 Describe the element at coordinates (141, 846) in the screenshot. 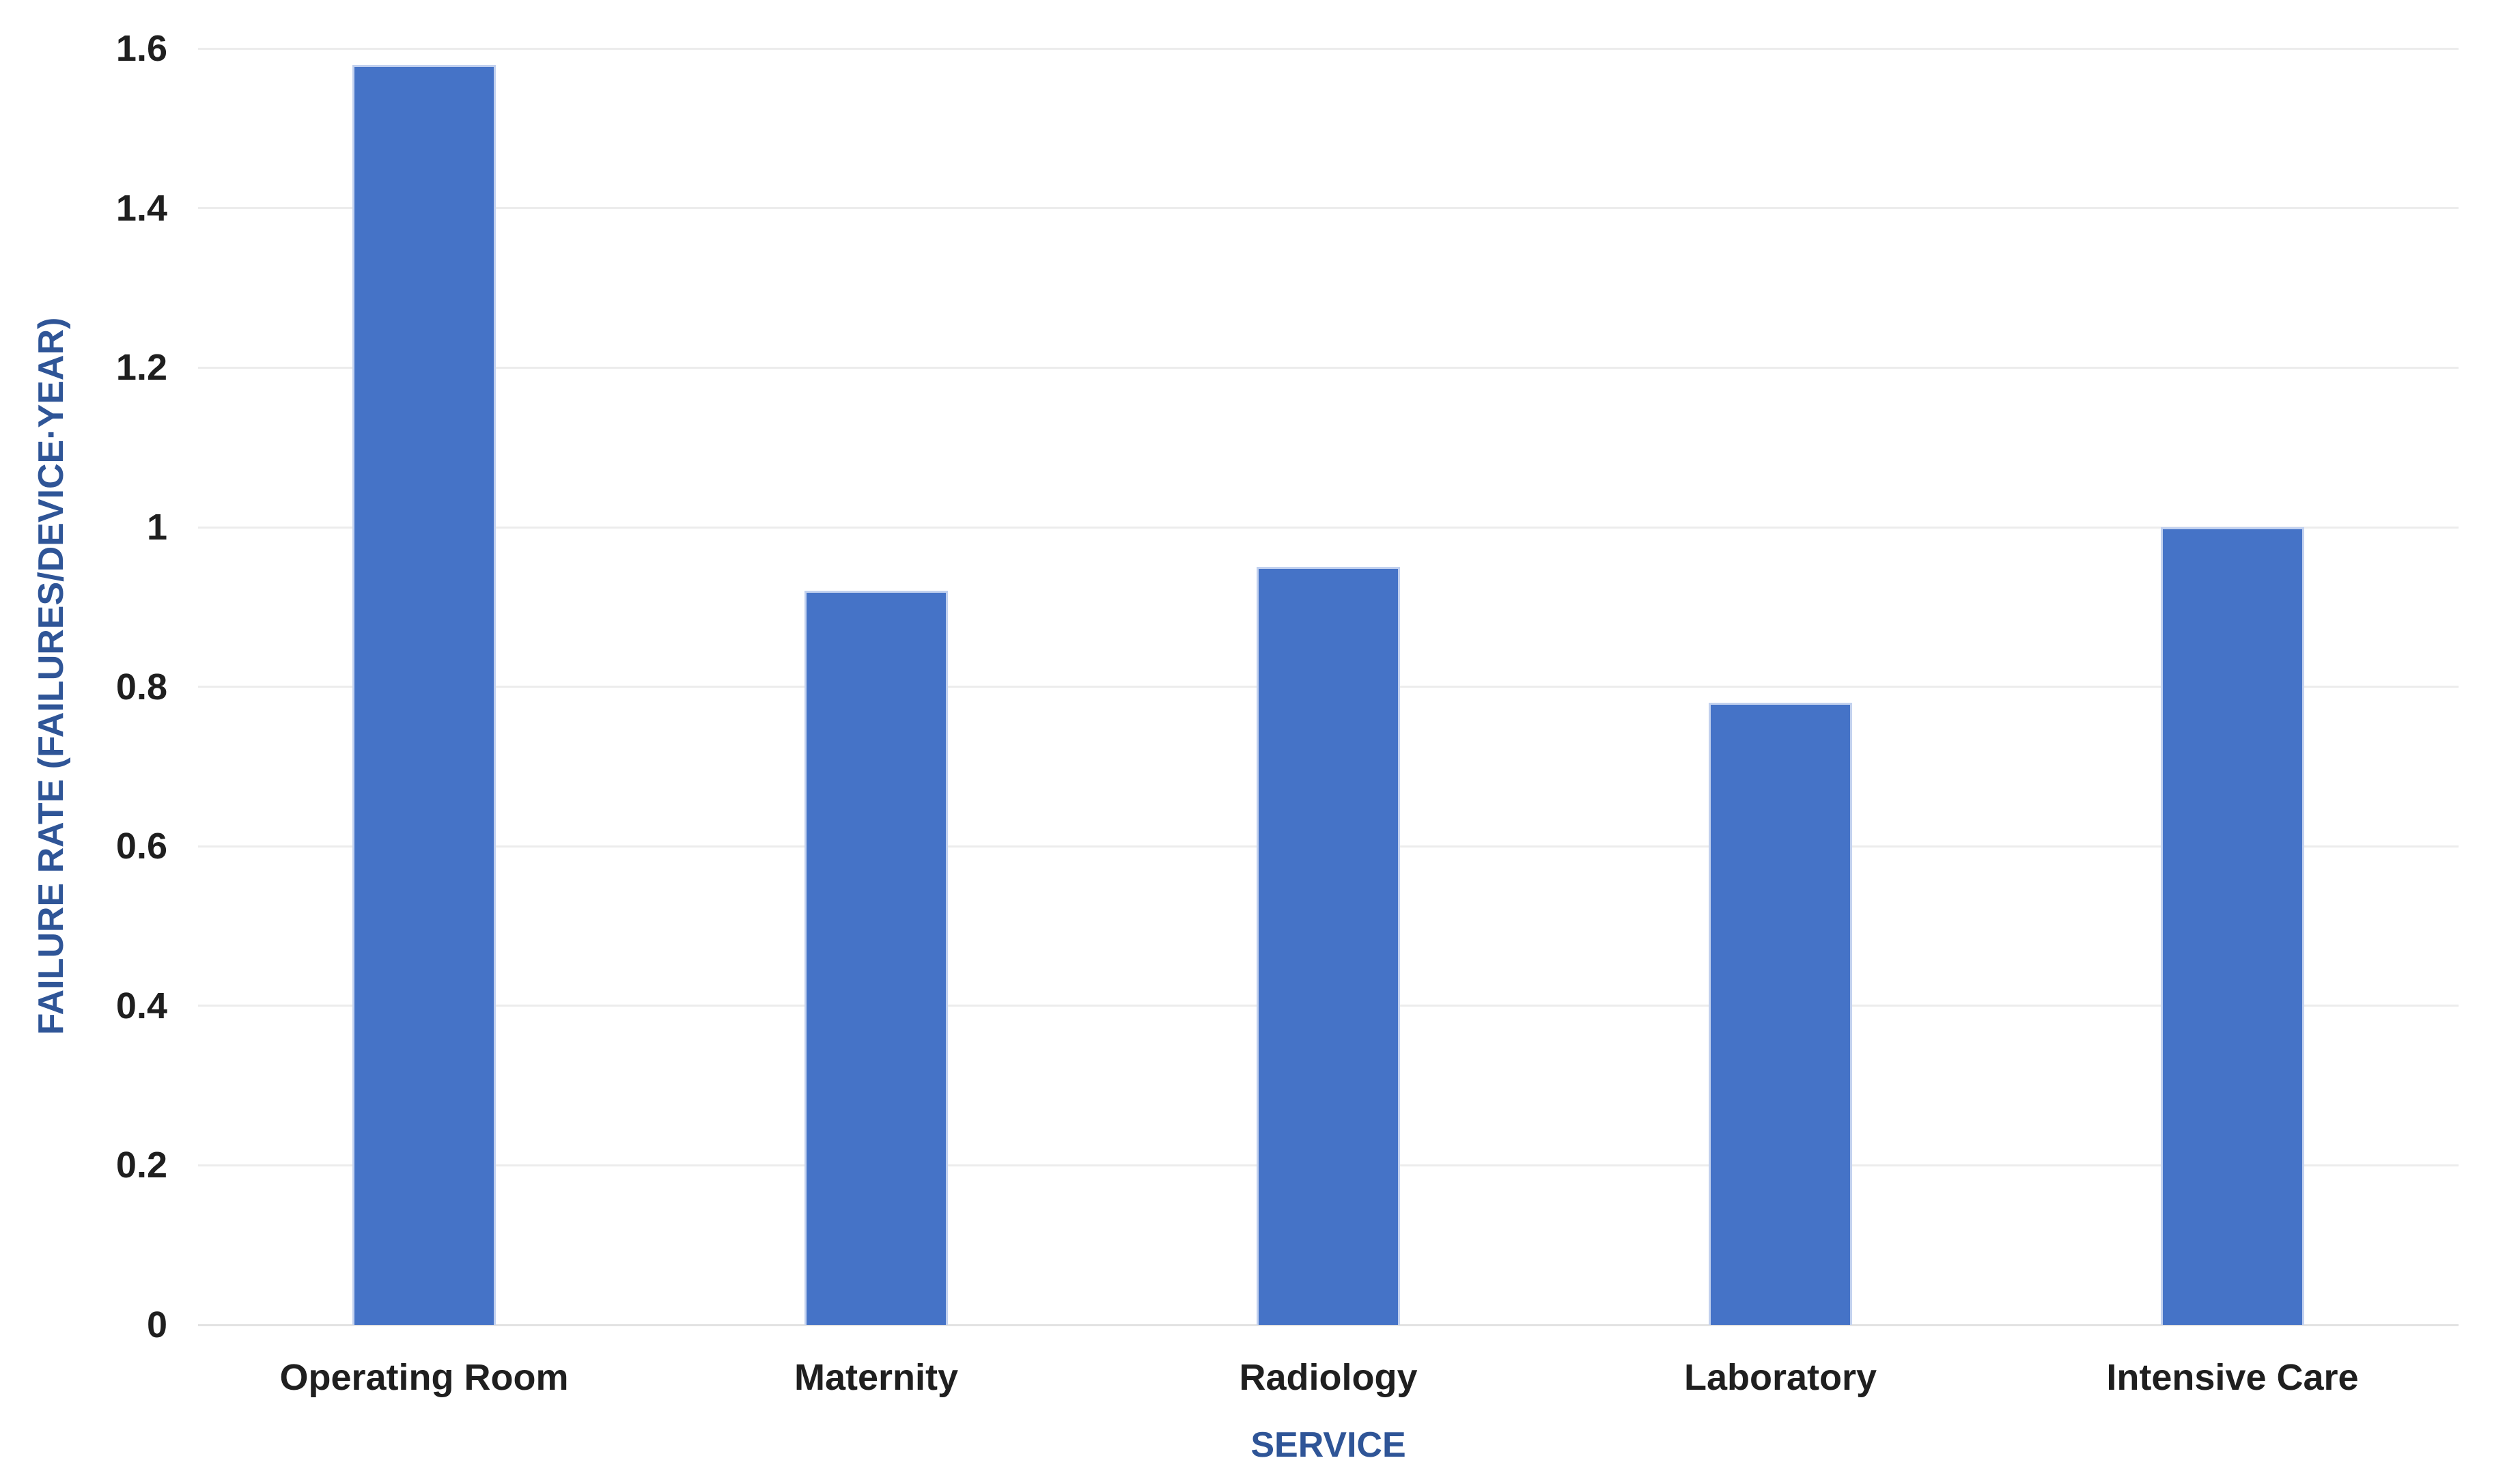

I see `y-tick-label-0.6: 0.6` at that location.